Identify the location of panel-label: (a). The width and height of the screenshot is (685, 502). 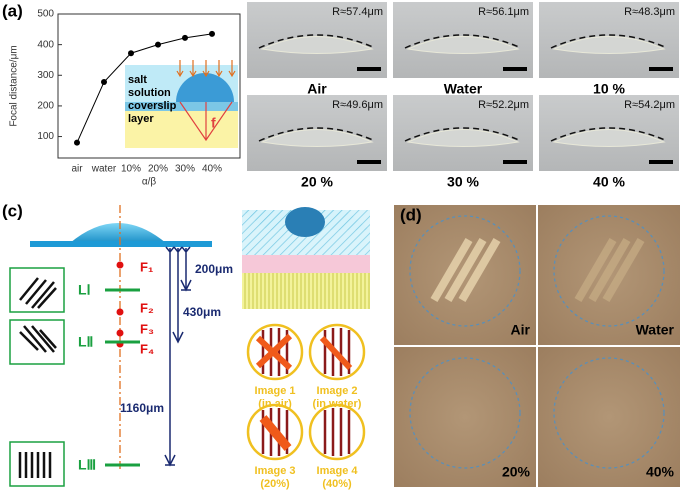
(12, 10).